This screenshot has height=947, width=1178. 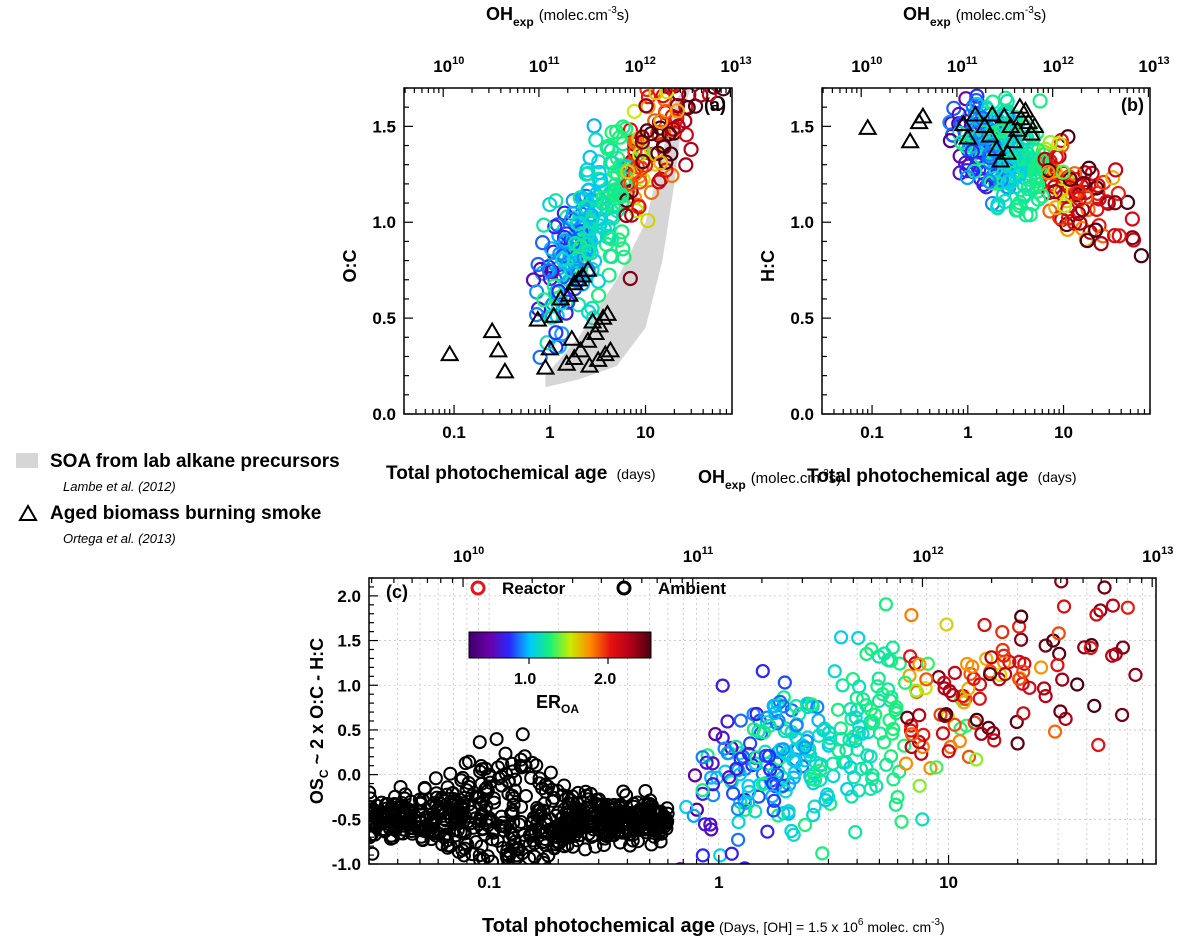 What do you see at coordinates (927, 555) in the screenshot?
I see `top-tick-label: 1012` at bounding box center [927, 555].